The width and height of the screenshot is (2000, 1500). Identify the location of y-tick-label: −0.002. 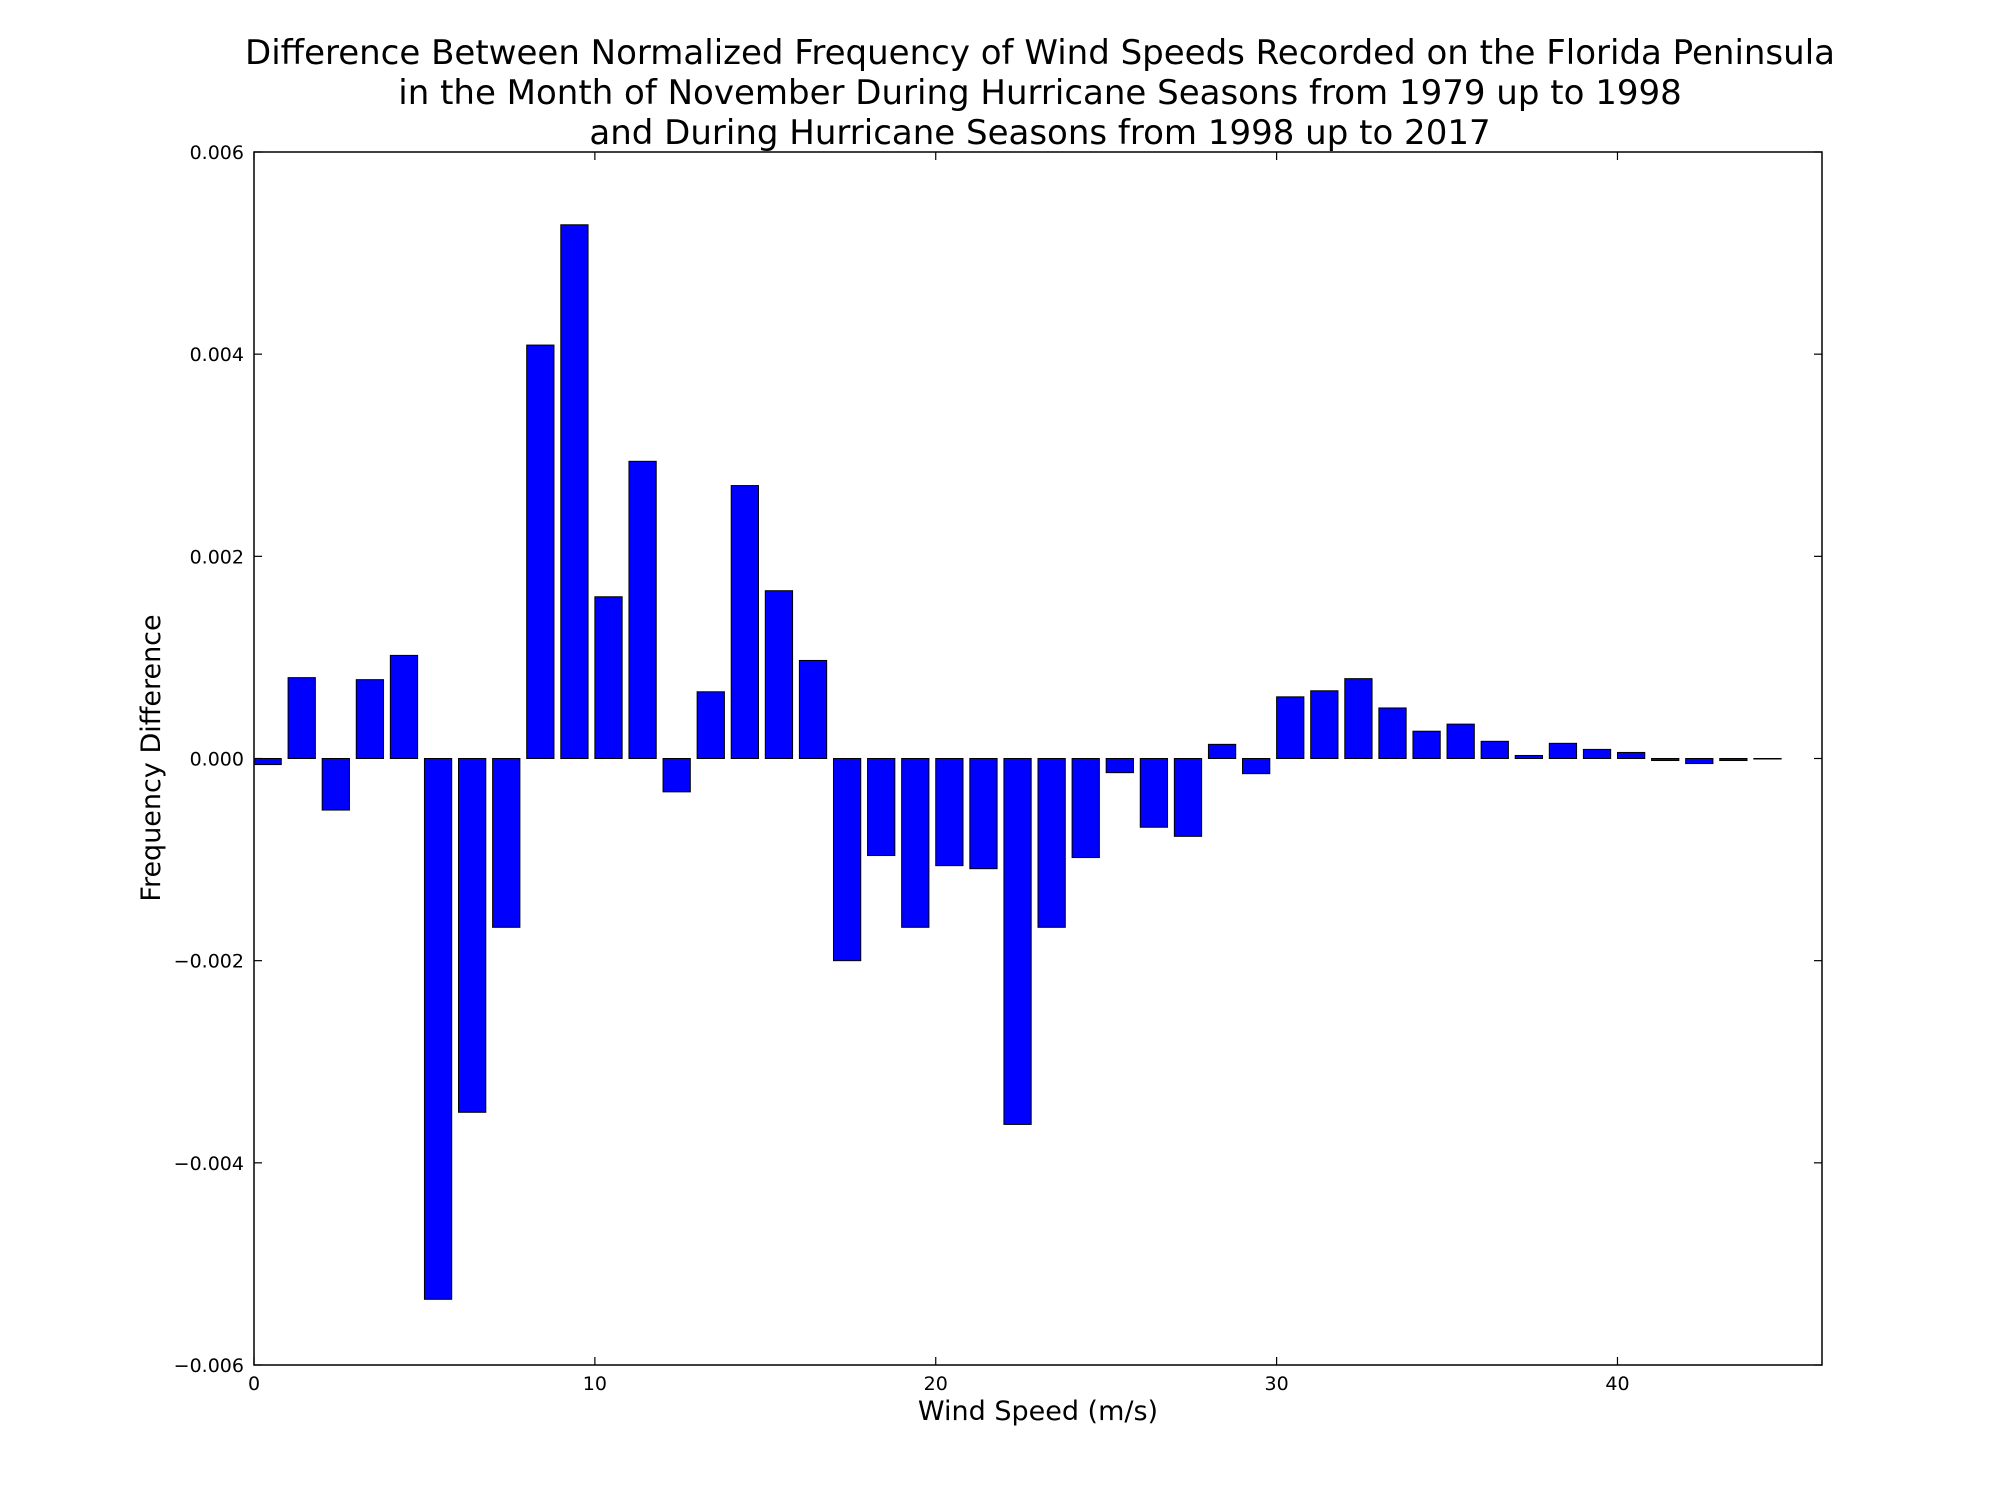
(209, 962).